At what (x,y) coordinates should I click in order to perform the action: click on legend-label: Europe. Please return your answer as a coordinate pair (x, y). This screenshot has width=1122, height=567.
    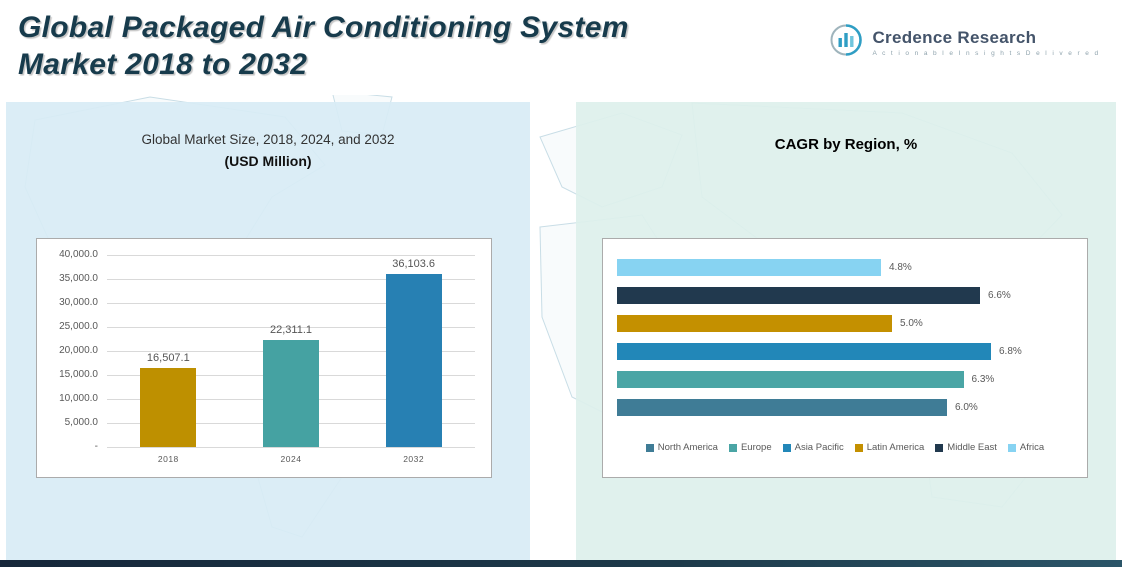
    Looking at the image, I should click on (756, 447).